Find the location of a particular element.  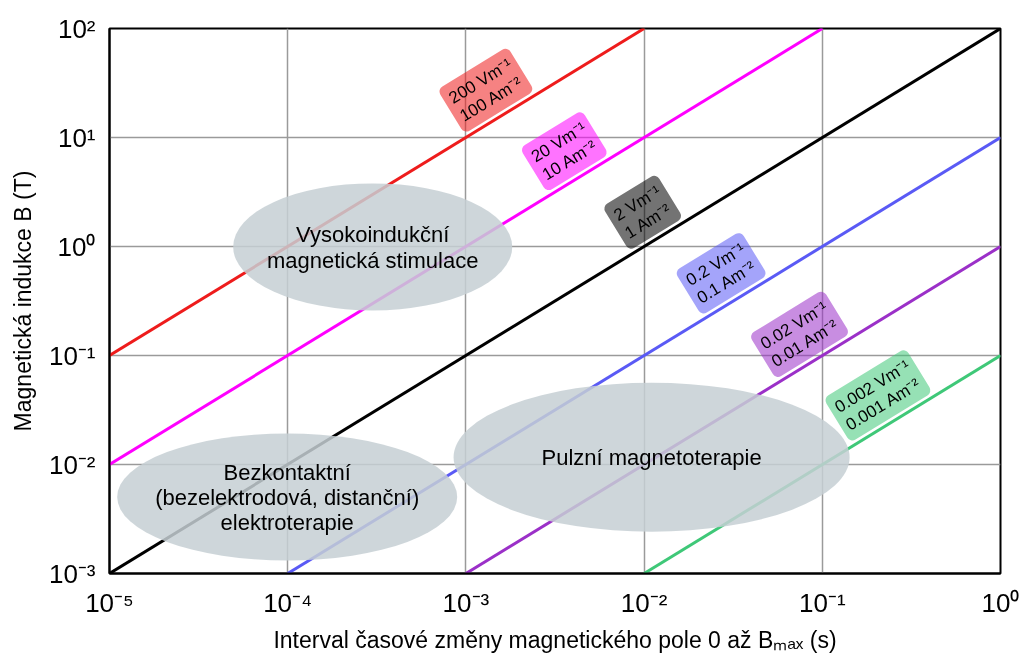

y-tick-label: 10⁻¹ is located at coordinates (72, 355).